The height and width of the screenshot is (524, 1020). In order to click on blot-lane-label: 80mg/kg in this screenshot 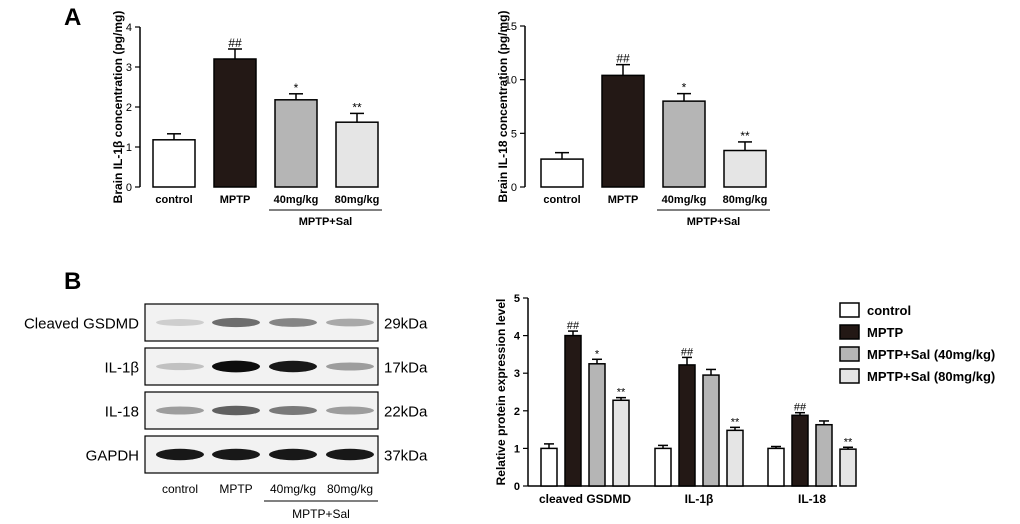, I will do `click(350, 489)`.